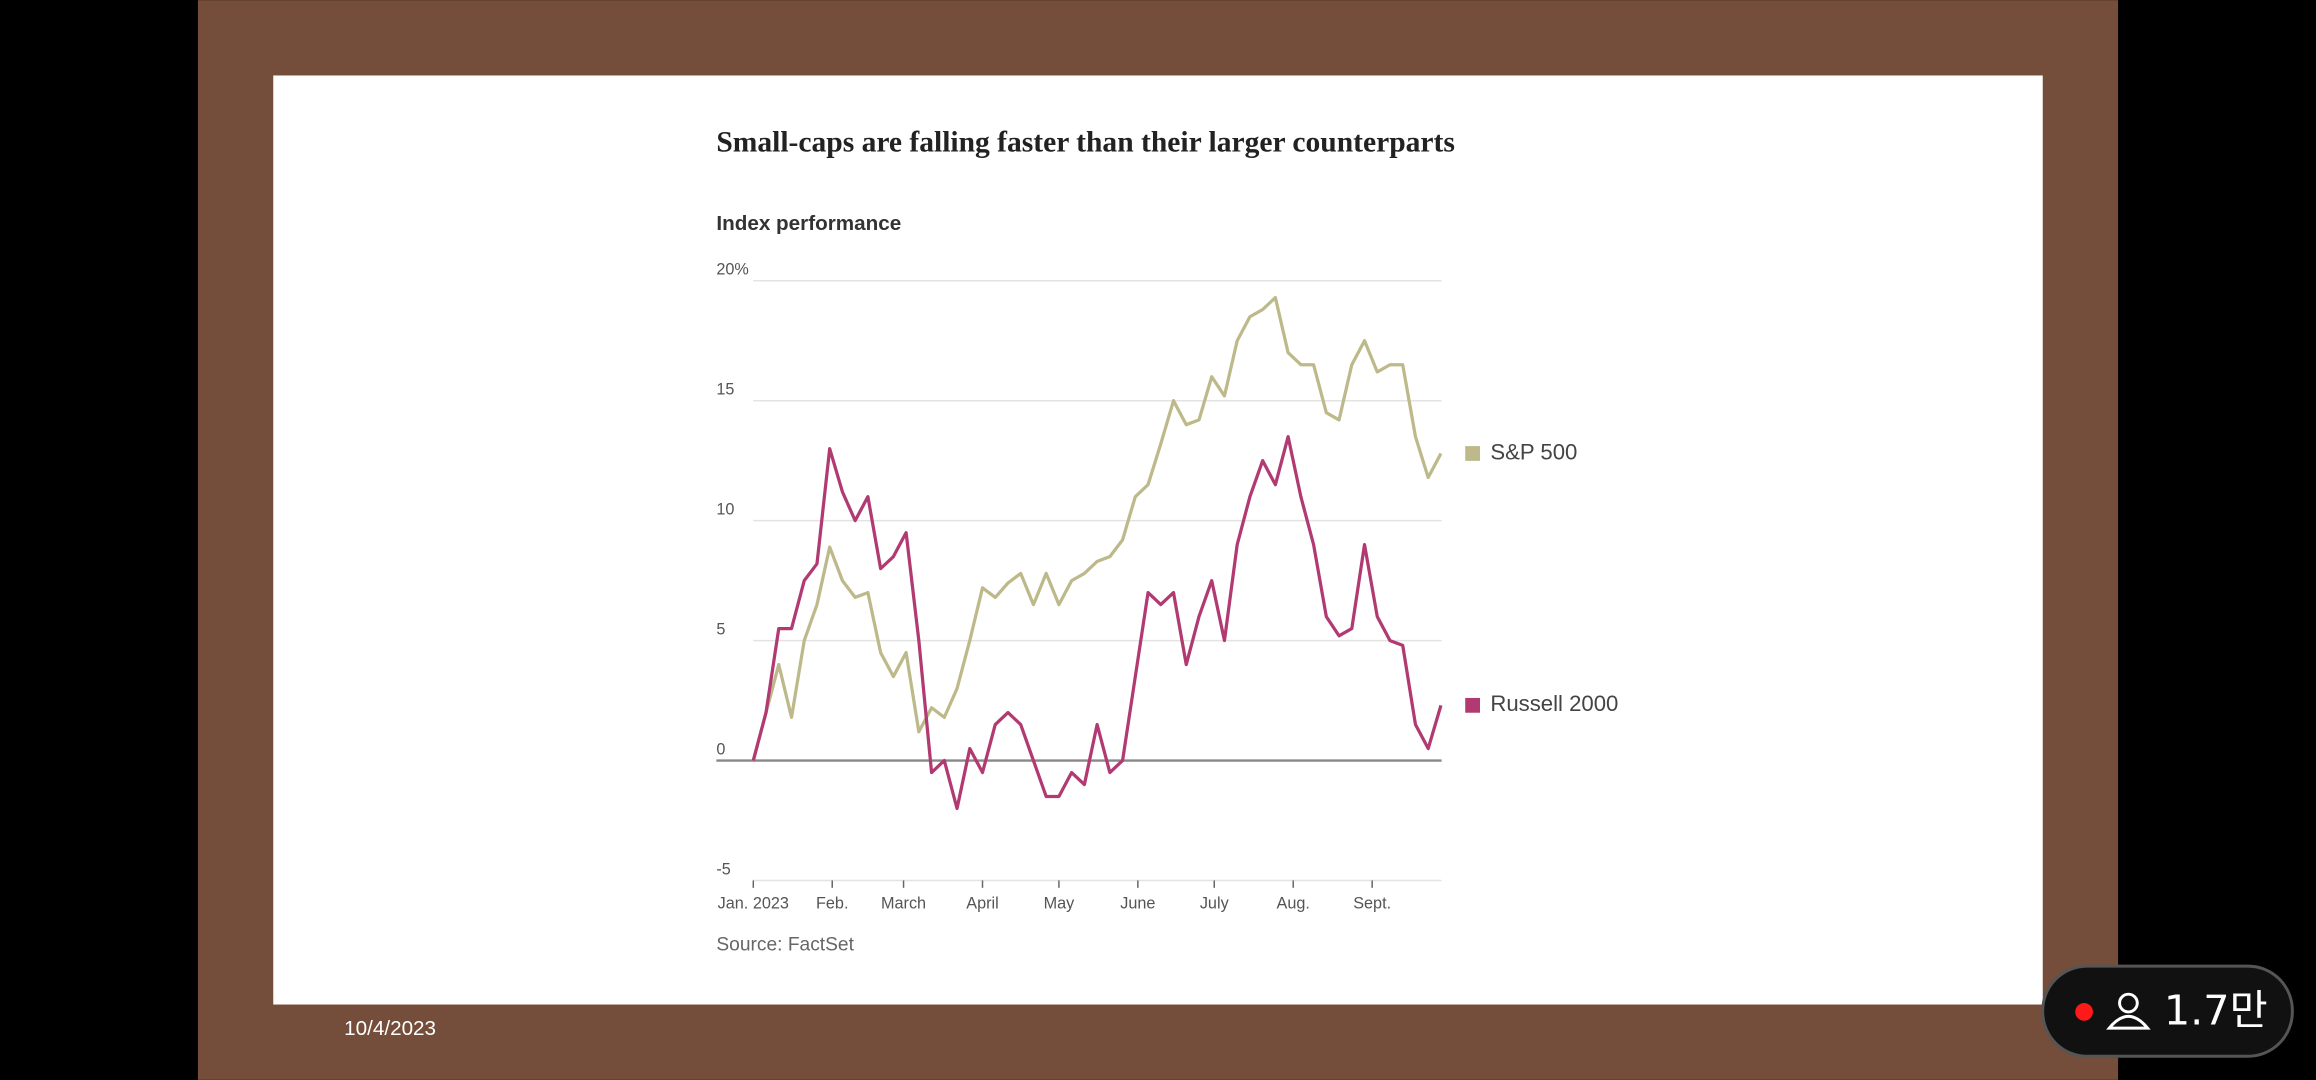 This screenshot has width=2316, height=1080. I want to click on x-tick-label: Sept., so click(1372, 903).